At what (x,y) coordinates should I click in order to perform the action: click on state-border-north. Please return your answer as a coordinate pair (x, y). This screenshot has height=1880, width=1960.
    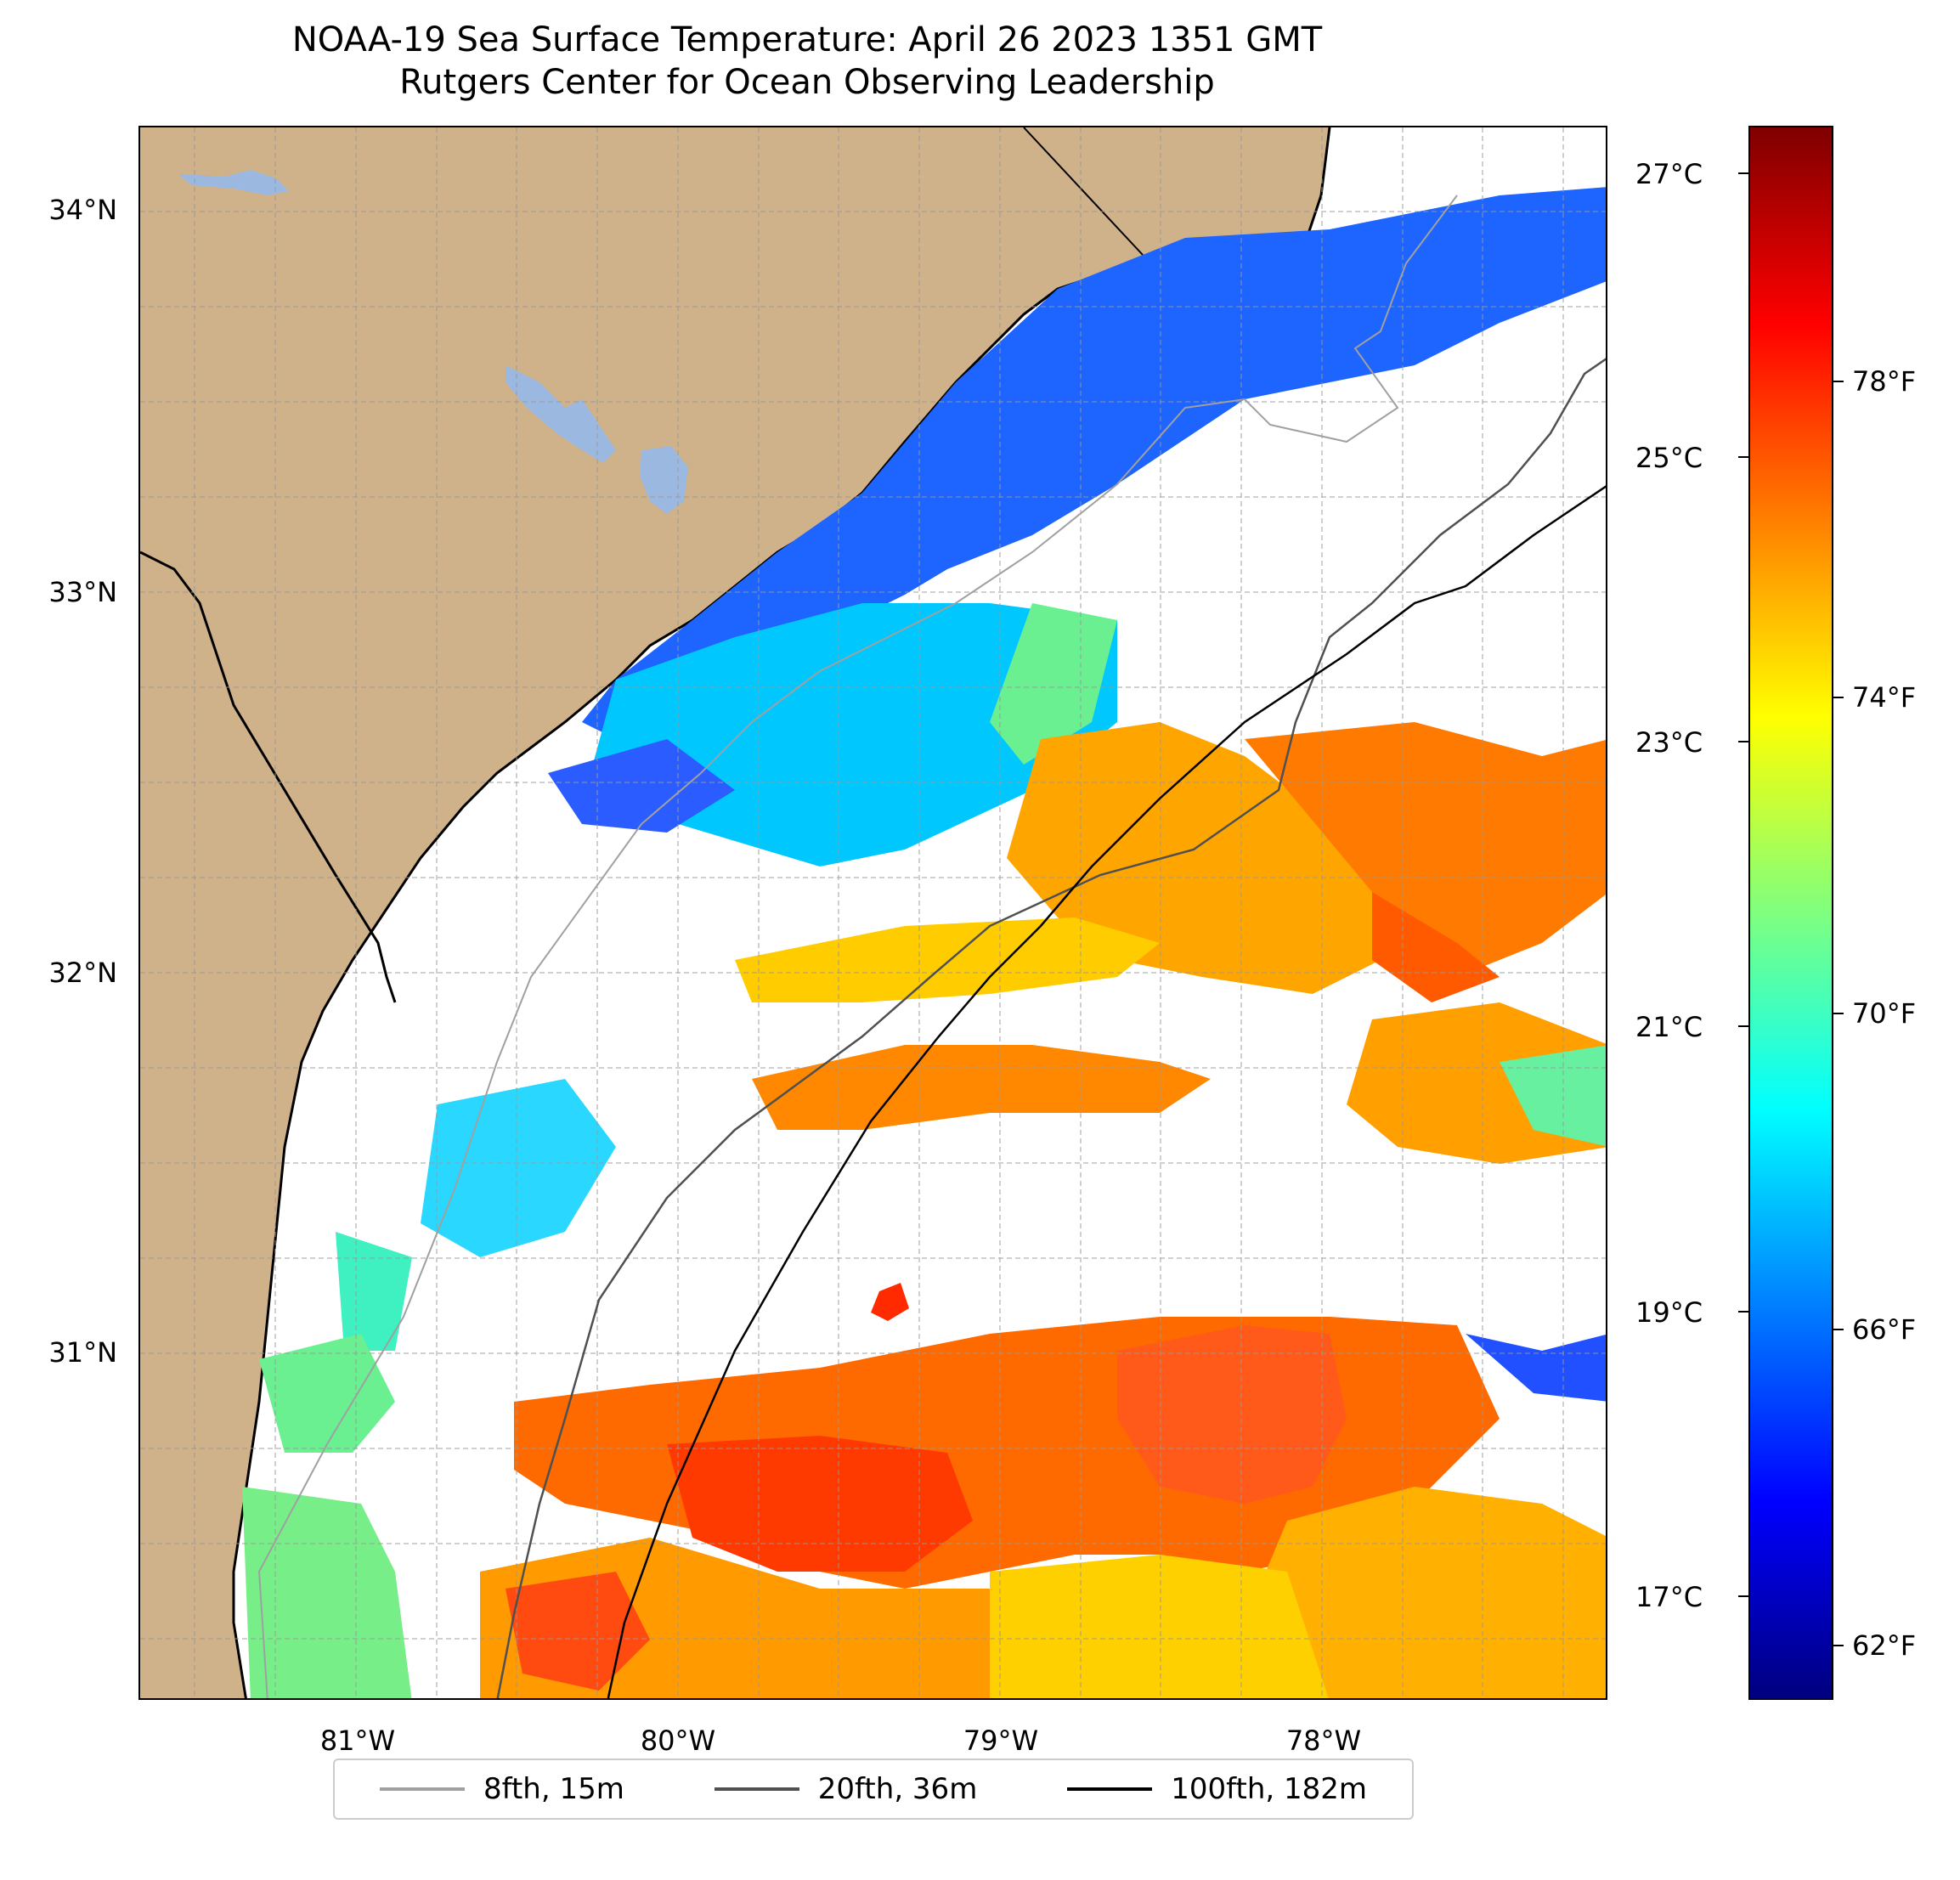
    Looking at the image, I should click on (1083, 191).